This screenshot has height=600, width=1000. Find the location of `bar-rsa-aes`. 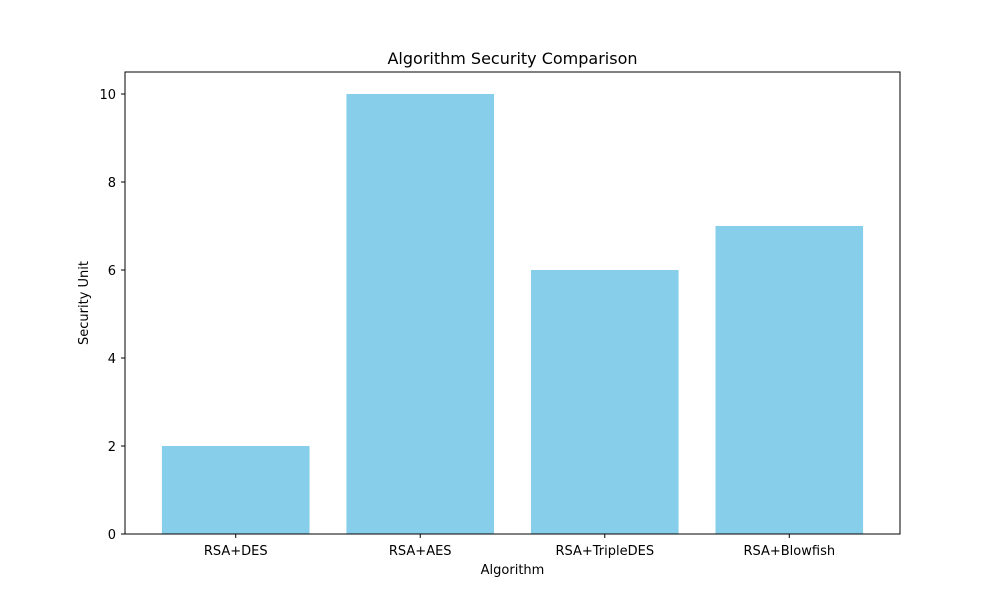

bar-rsa-aes is located at coordinates (420, 314).